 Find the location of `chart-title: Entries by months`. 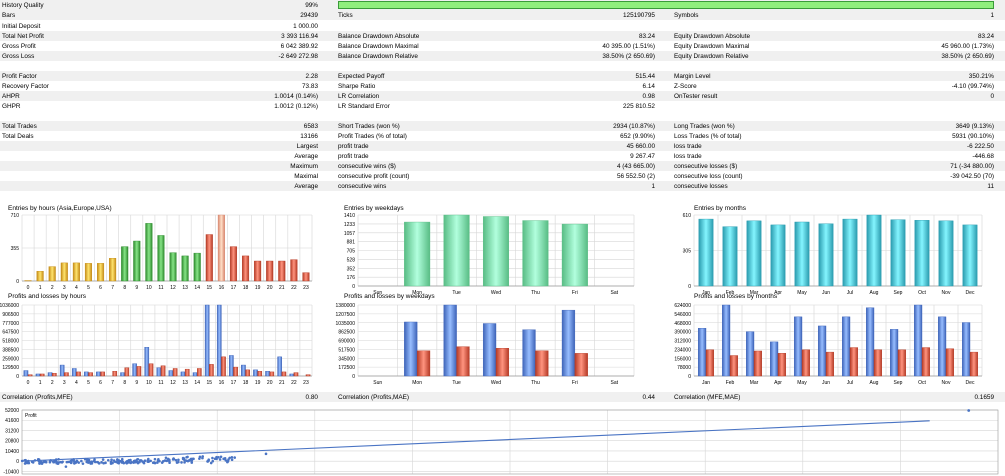

chart-title: Entries by months is located at coordinates (720, 208).